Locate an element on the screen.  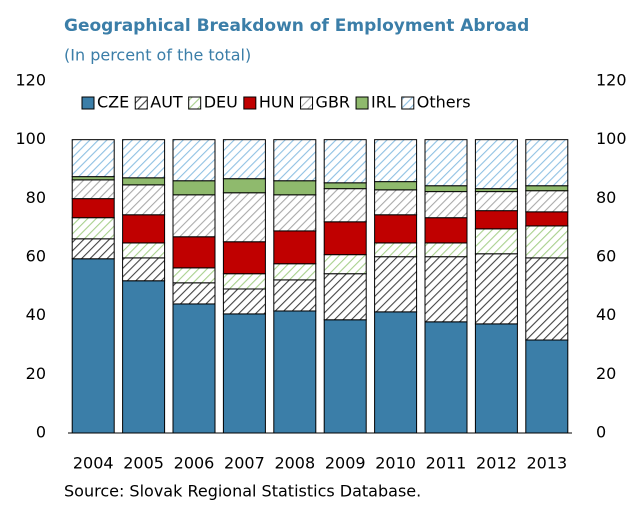
legend-label: Others is located at coordinates (444, 102).